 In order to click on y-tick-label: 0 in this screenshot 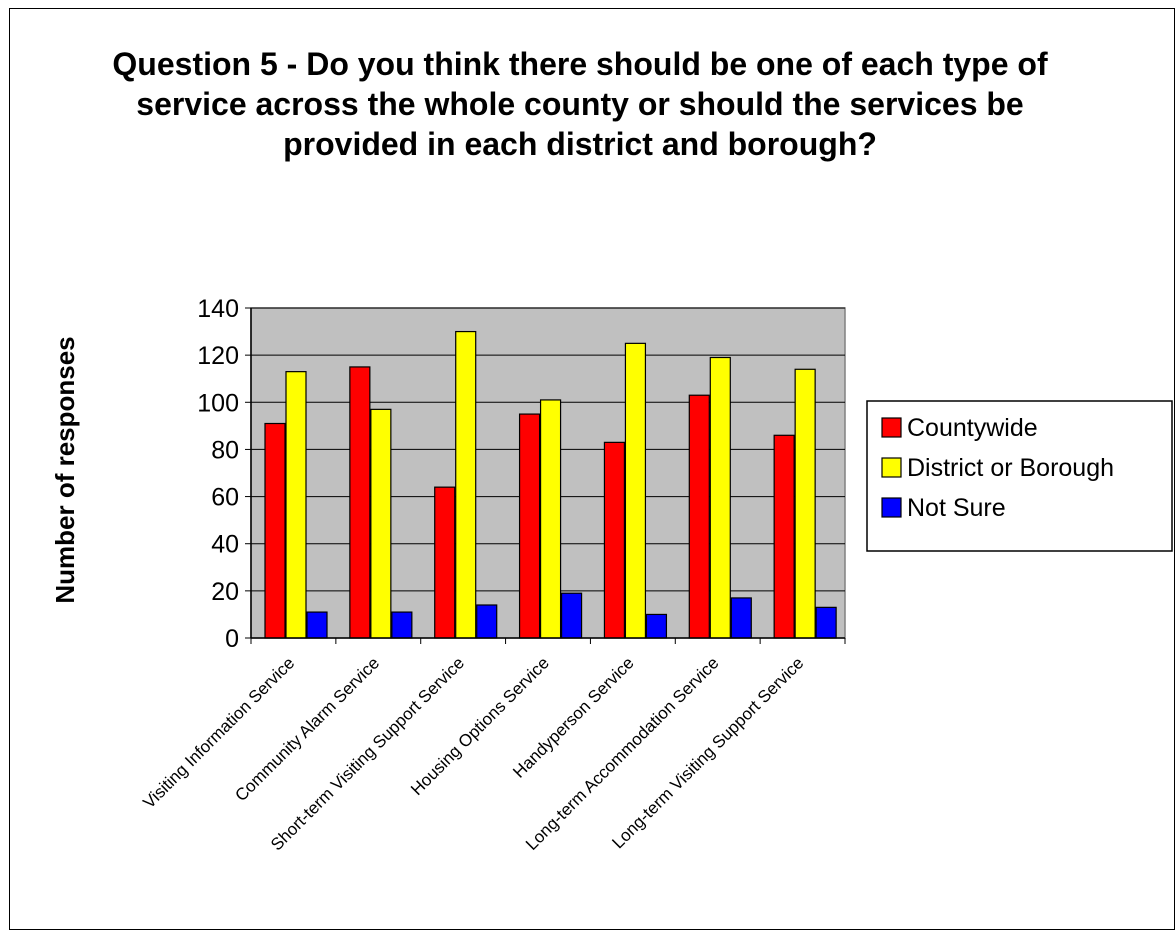, I will do `click(232, 639)`.